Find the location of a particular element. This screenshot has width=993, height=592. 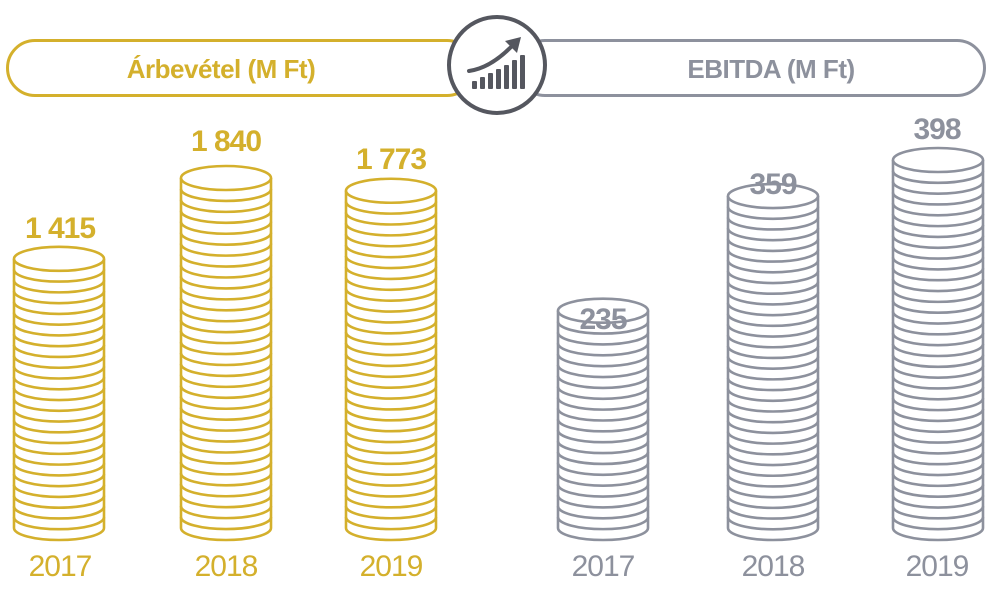

growth-chart-icon is located at coordinates (496, 63).